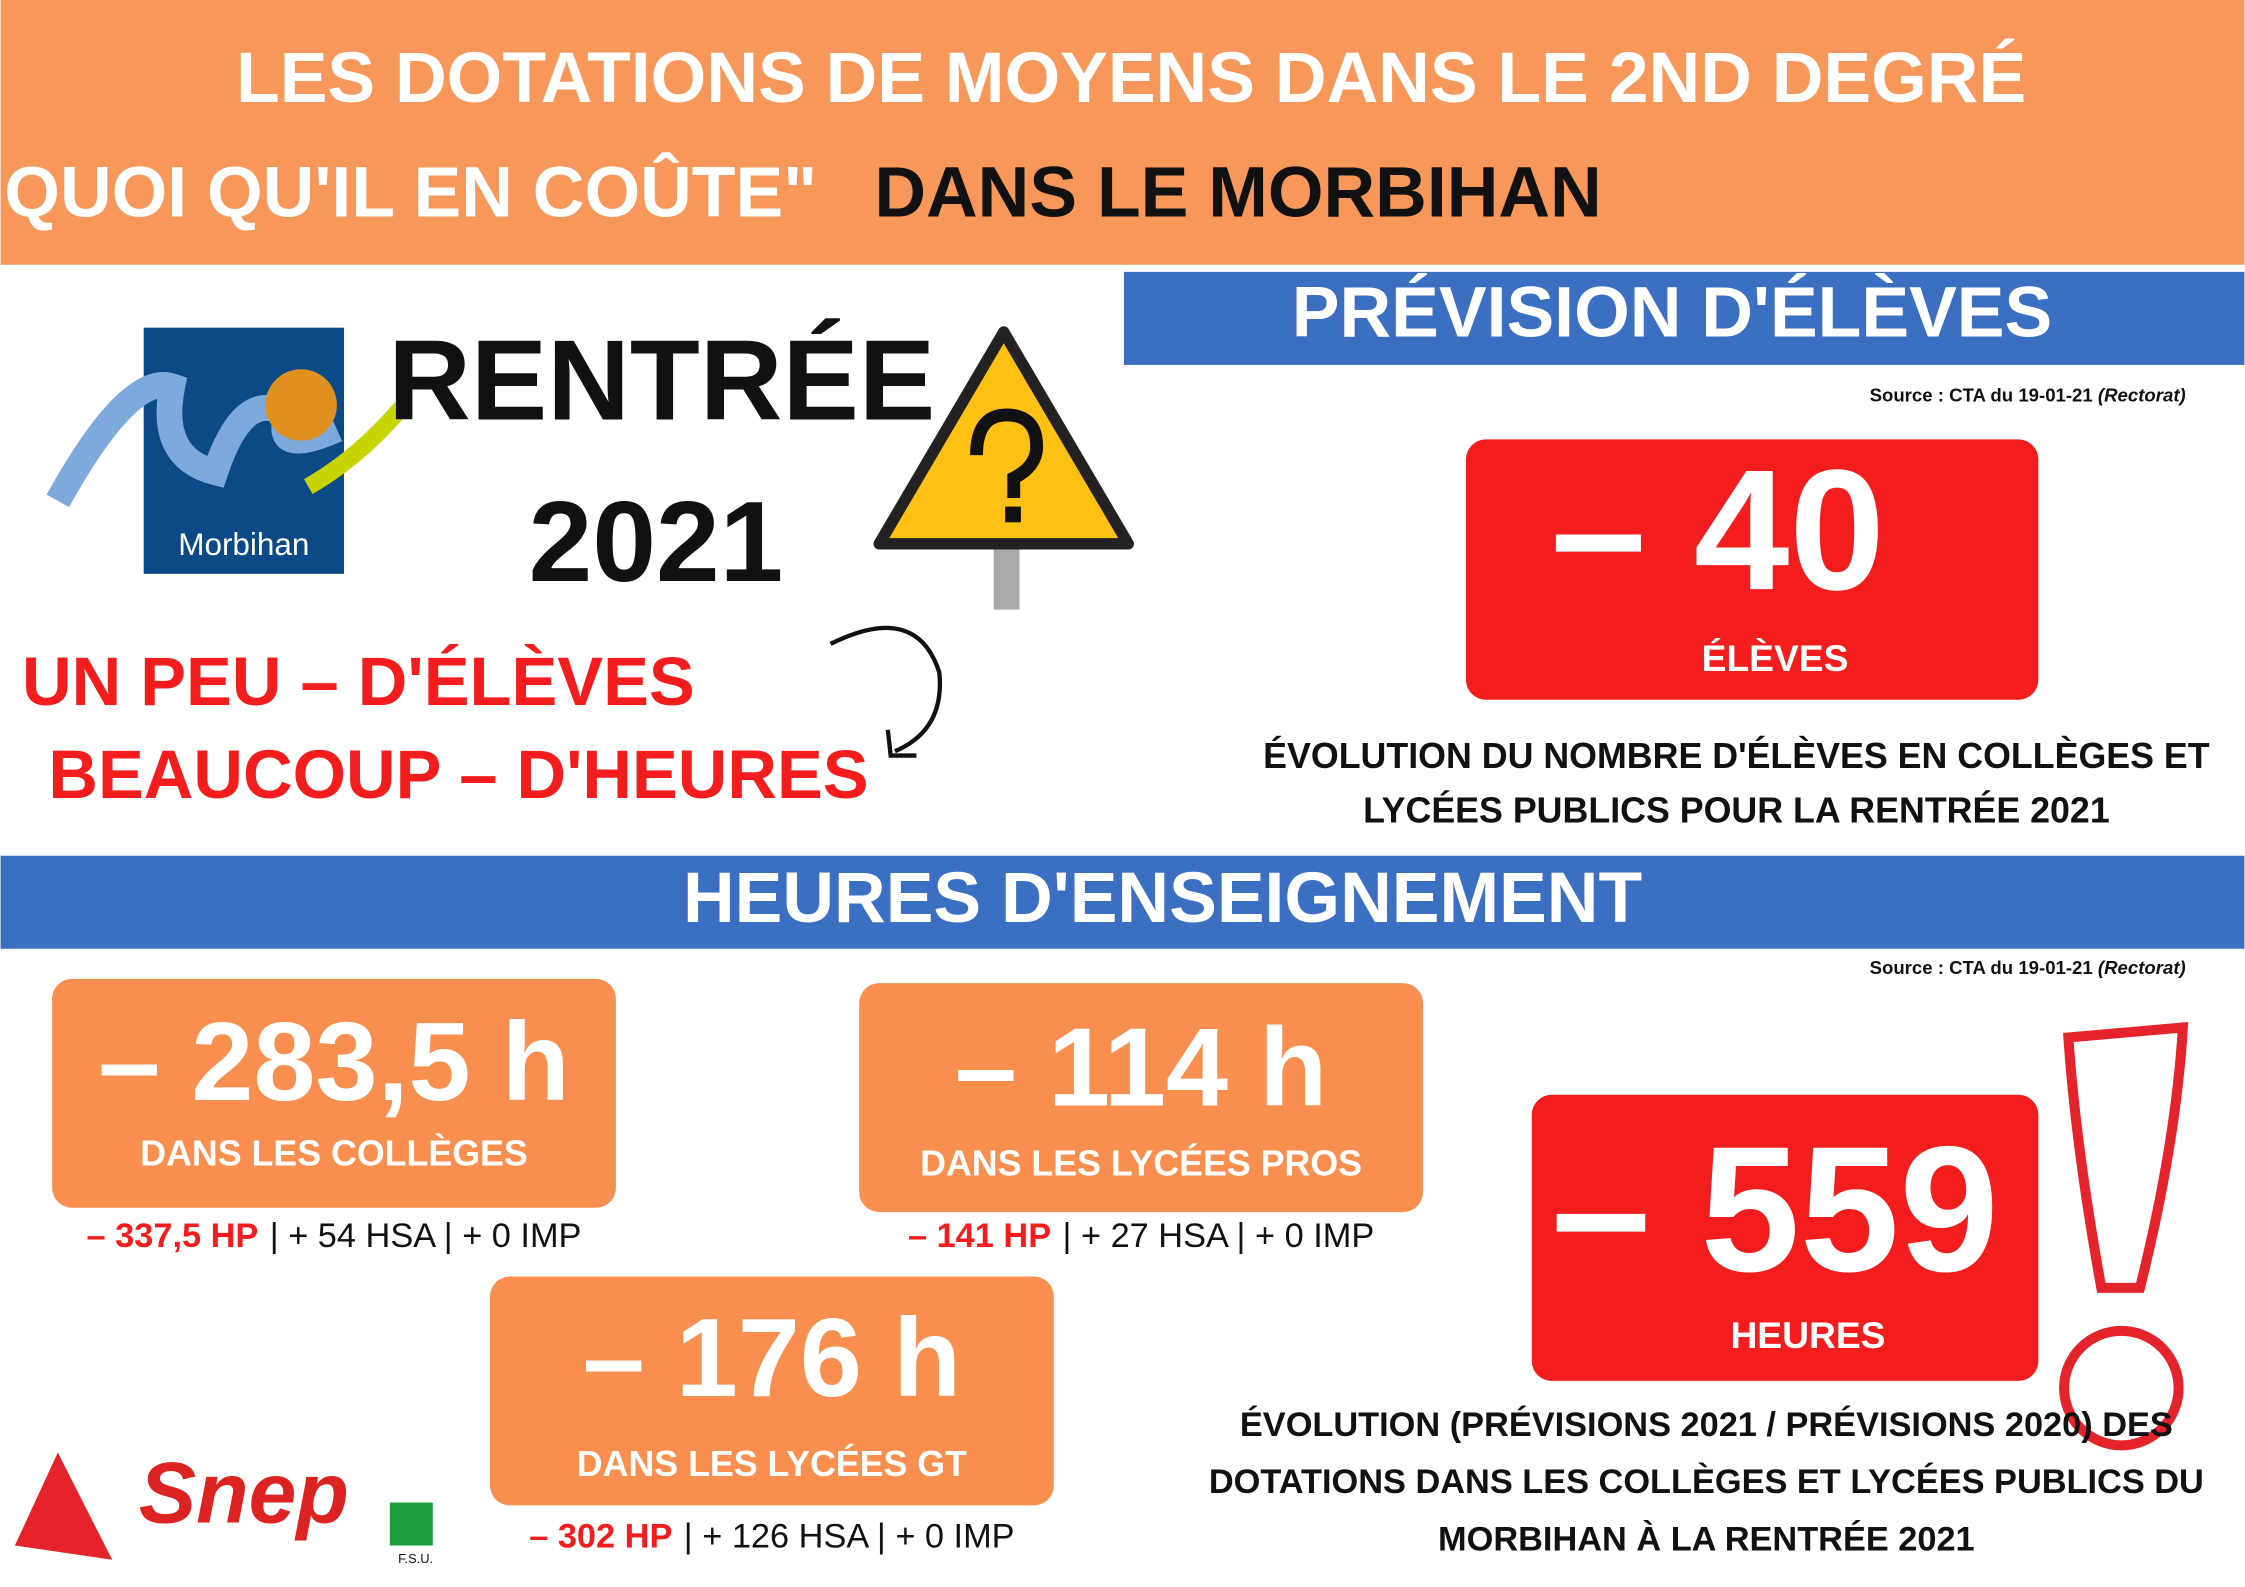  I want to click on hours-label: DANS LES COLLÈGES, so click(334, 1154).